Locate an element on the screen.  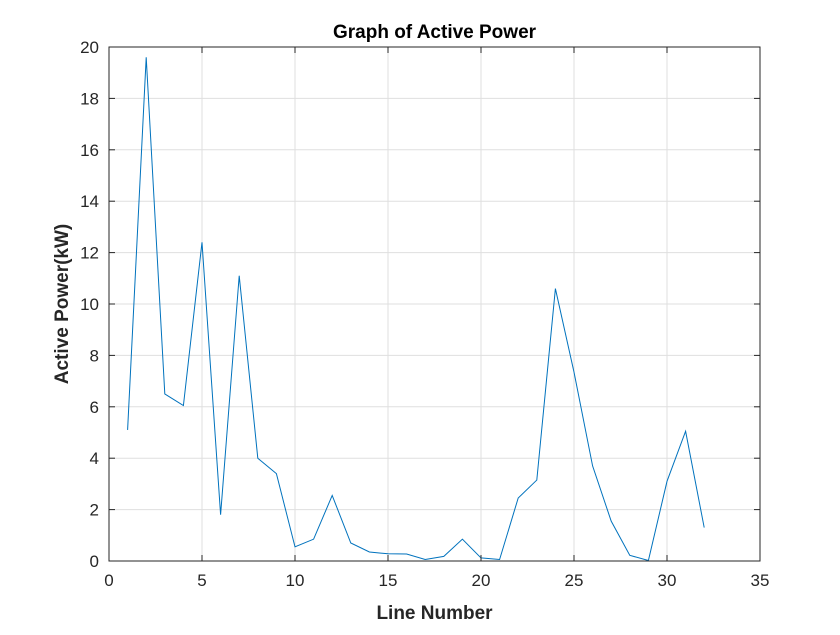
y-tick-label: 0 is located at coordinates (94, 561).